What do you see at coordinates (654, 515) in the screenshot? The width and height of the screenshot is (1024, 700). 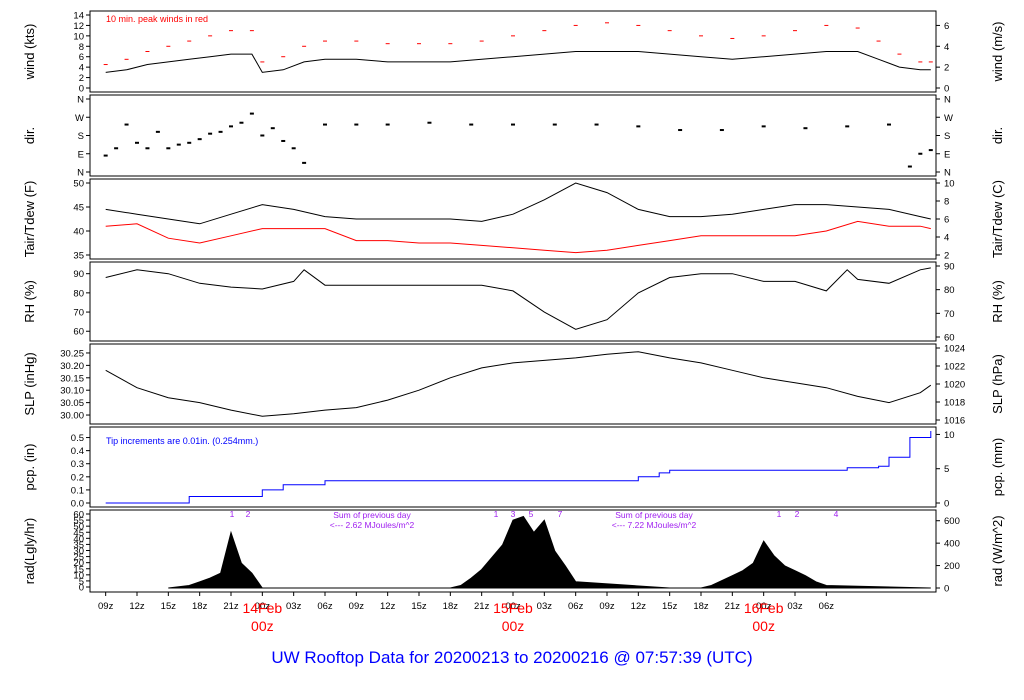 I see `radiation-sum-label: Sum of previous day` at bounding box center [654, 515].